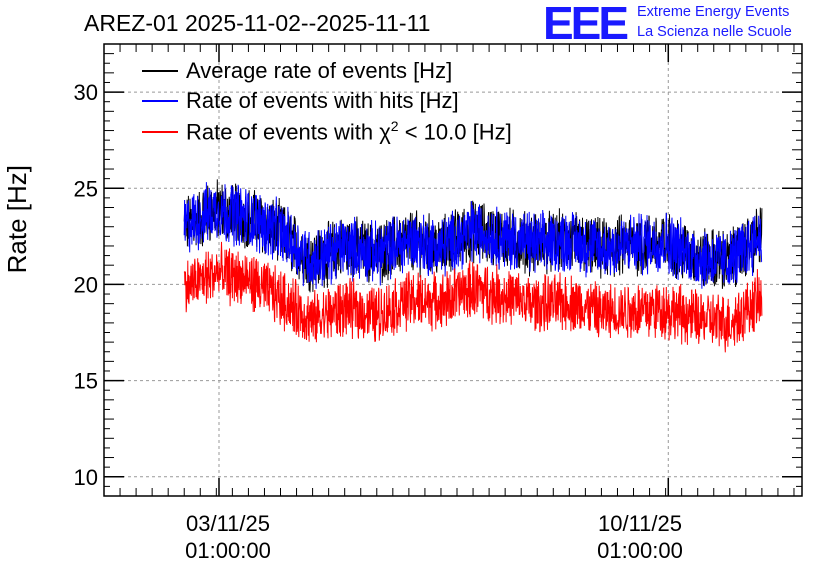 This screenshot has width=836, height=572. I want to click on legend-chi2-power: 2, so click(394, 126).